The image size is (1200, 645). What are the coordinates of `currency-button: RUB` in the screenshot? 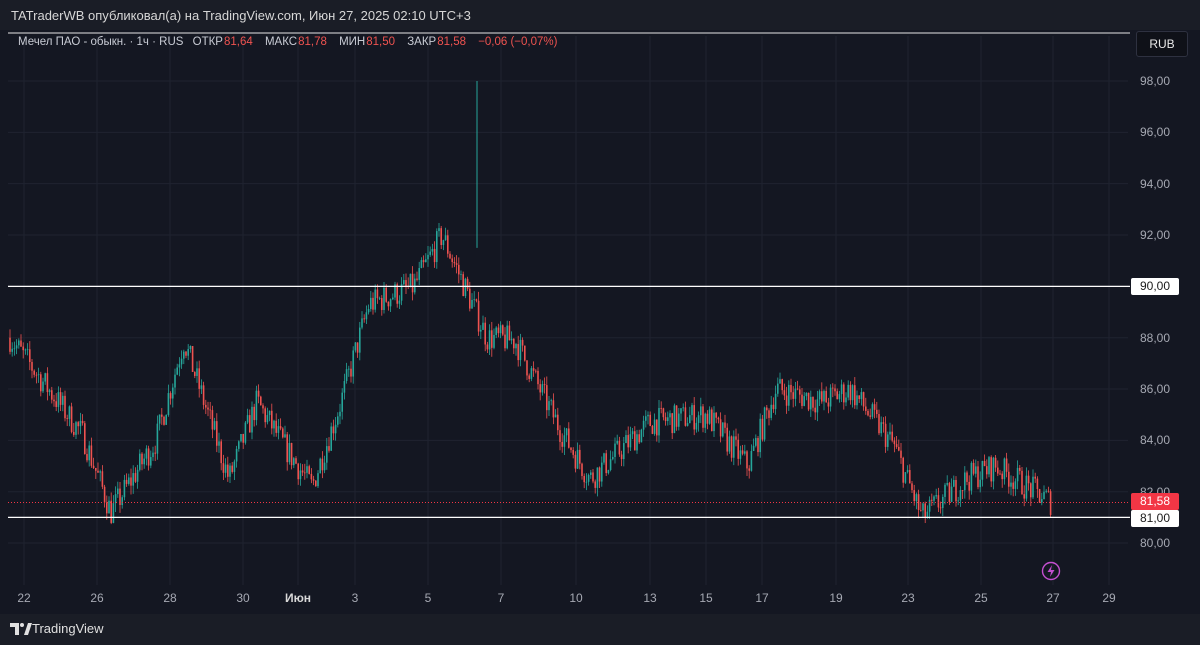 It's located at (1162, 44).